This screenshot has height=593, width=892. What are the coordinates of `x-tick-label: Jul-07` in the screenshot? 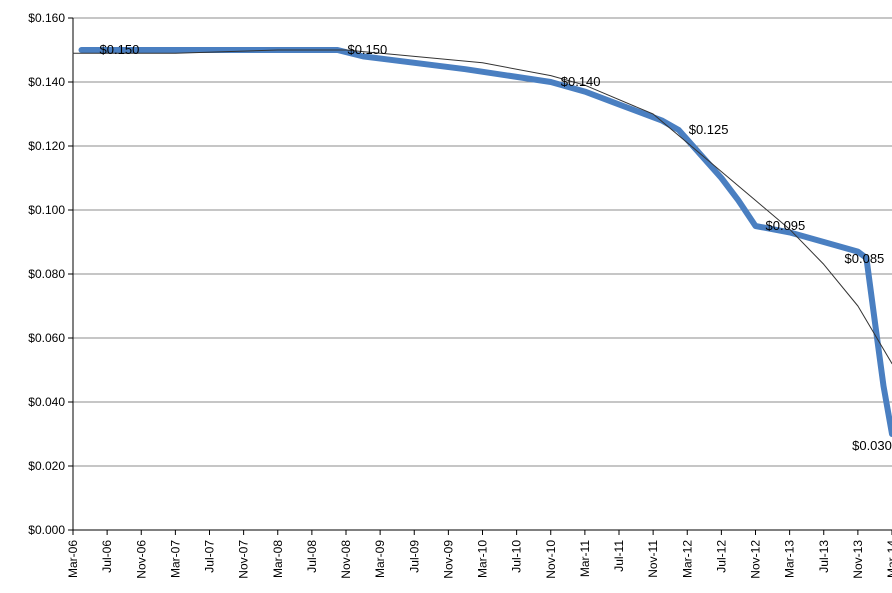 It's located at (210, 556).